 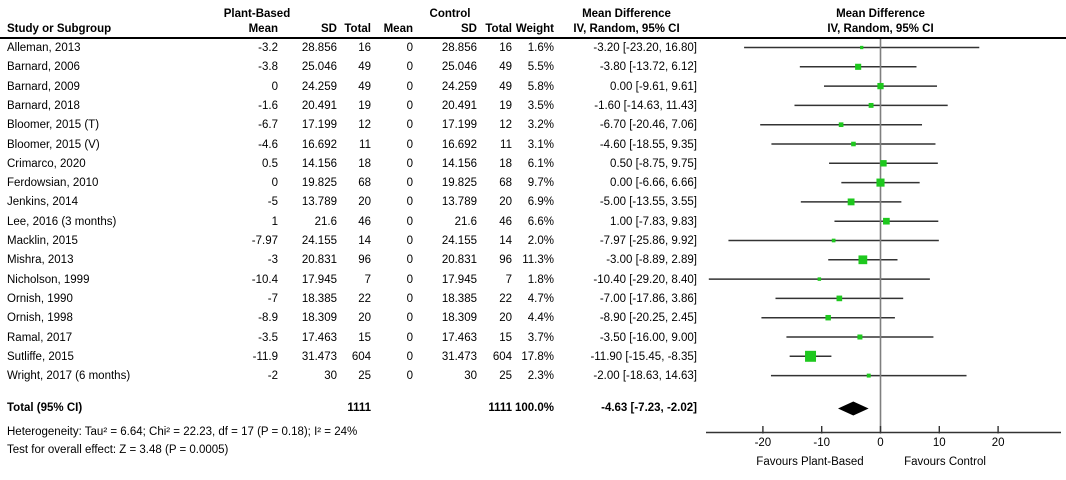 I want to click on cell-weight: 11.3%, so click(x=538, y=260).